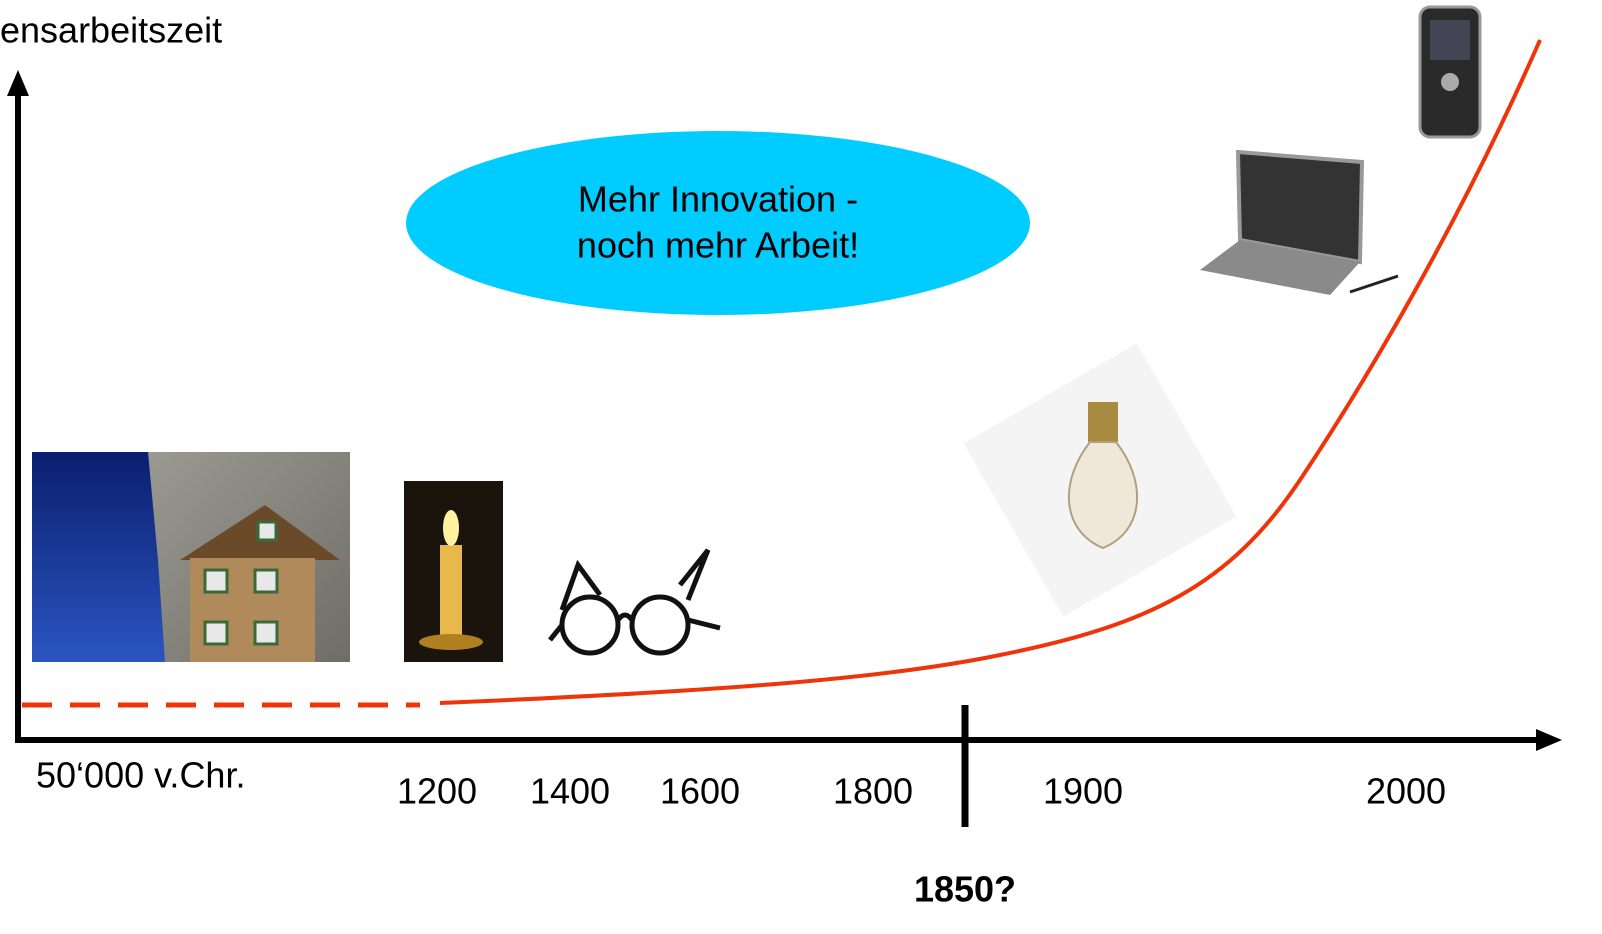 The height and width of the screenshot is (934, 1602). Describe the element at coordinates (873, 791) in the screenshot. I see `x-label: 1800` at that location.